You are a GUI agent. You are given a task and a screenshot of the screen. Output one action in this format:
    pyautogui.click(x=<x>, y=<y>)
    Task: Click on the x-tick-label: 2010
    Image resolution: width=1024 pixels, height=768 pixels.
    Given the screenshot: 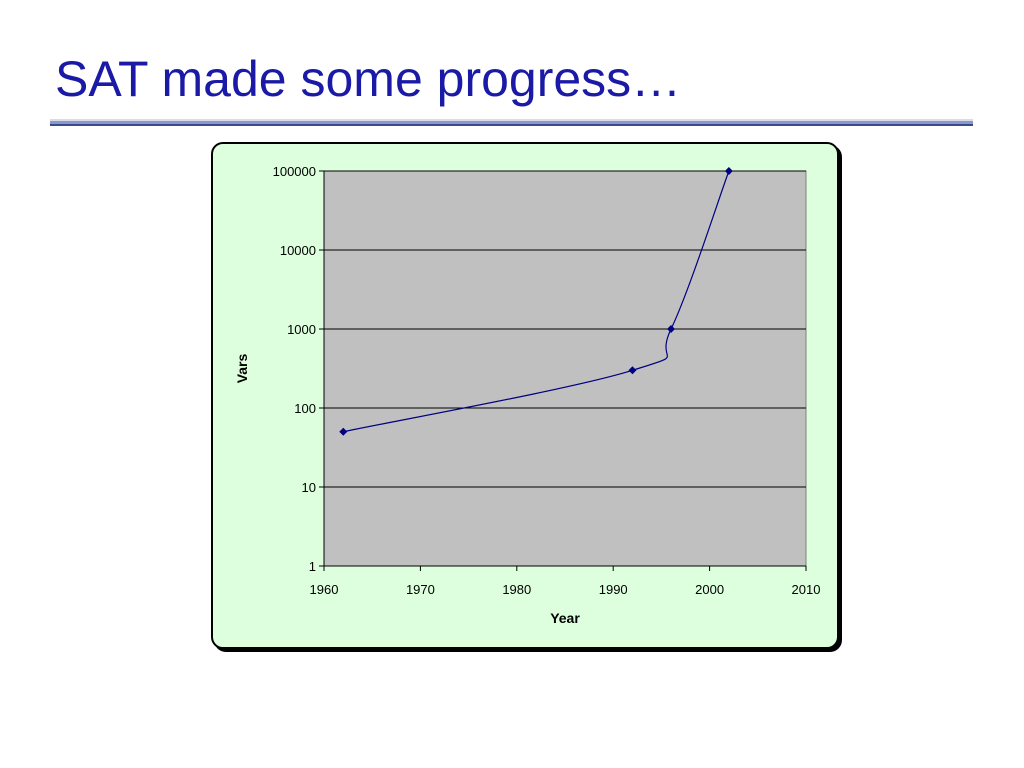 What is the action you would take?
    pyautogui.click(x=806, y=589)
    